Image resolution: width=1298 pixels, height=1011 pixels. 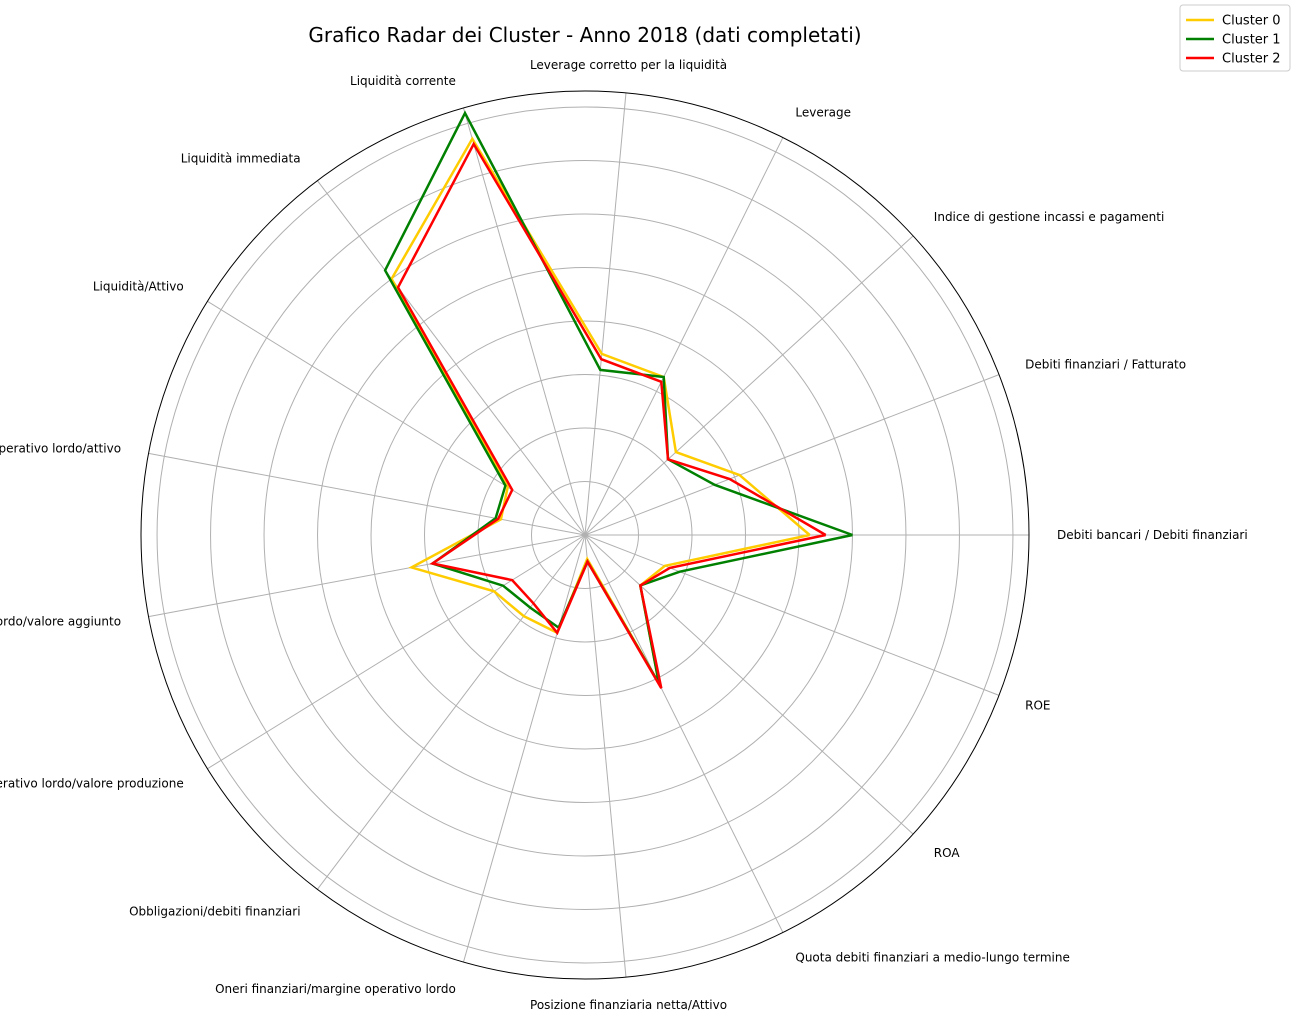 I want to click on axis-label-2: Indice di gestione incassi e pagamenti, so click(x=1049, y=217).